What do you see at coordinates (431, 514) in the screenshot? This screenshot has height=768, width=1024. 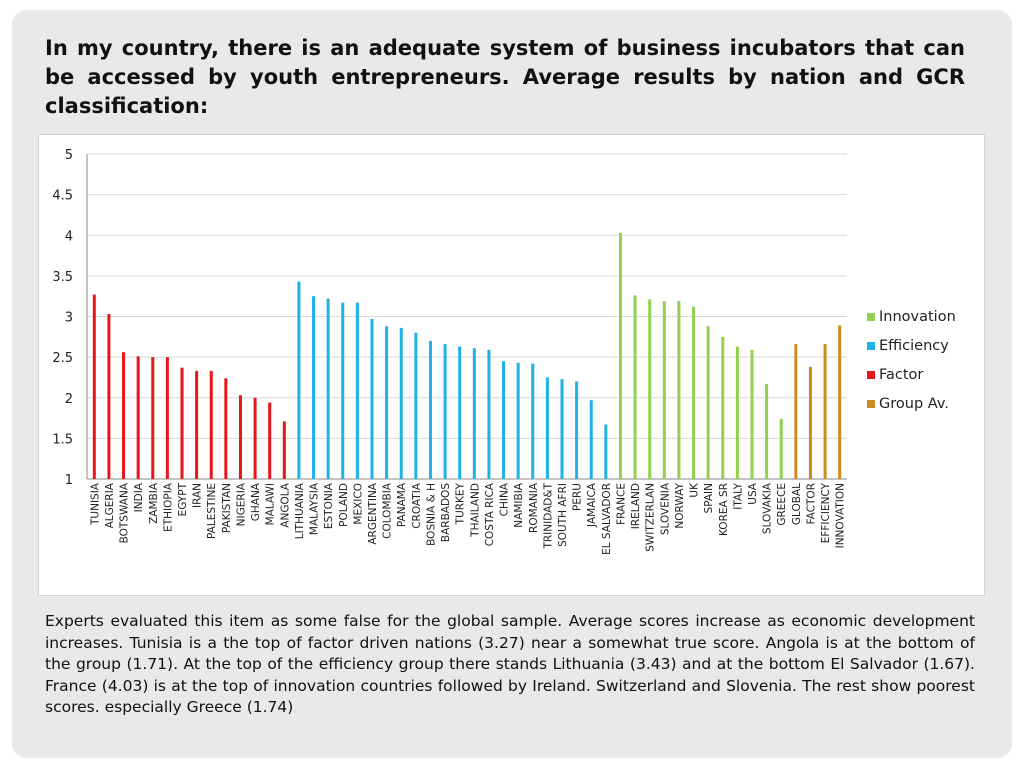 I see `x-tick-label: BOSNIA & H` at bounding box center [431, 514].